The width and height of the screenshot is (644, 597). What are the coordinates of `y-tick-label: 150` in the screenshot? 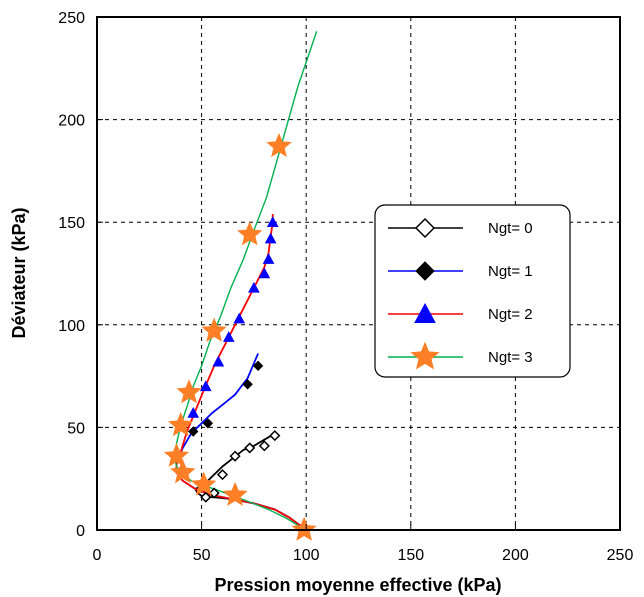 It's located at (71, 223).